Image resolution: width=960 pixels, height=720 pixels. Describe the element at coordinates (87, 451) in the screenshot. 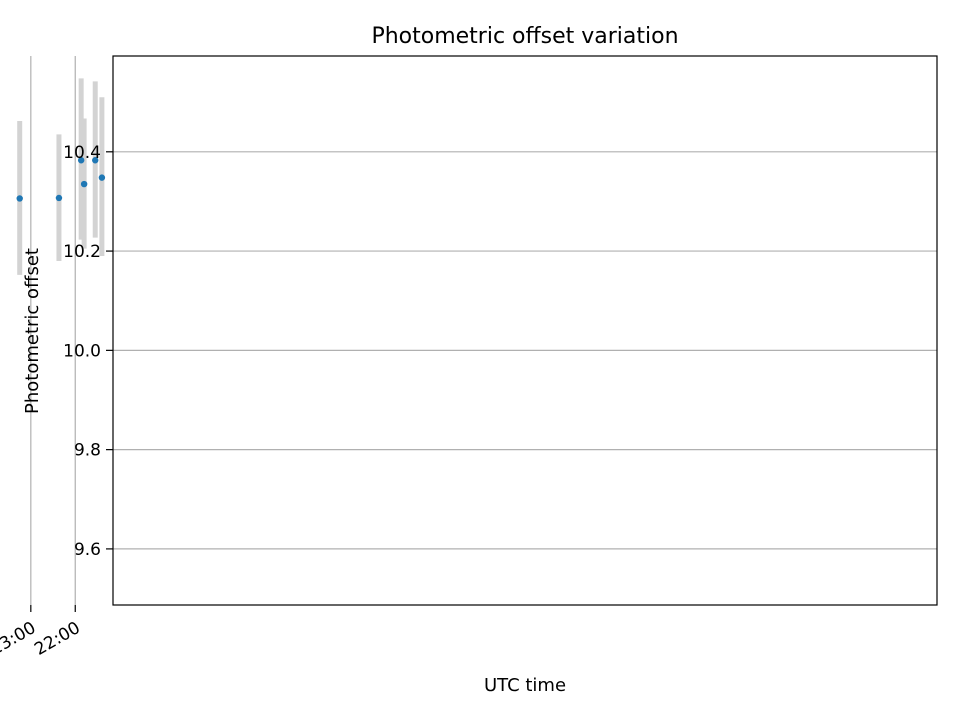

I see `y-tick-label: 9.8` at that location.